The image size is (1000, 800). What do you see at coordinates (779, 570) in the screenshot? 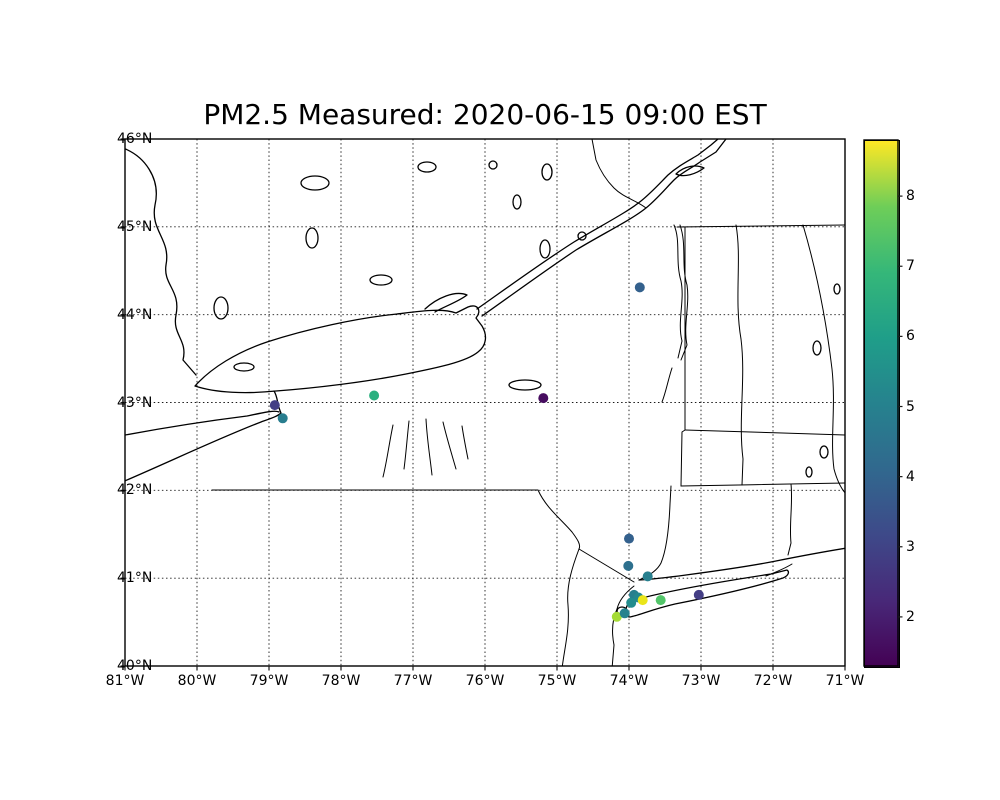
I see `long-island-north-fork` at bounding box center [779, 570].